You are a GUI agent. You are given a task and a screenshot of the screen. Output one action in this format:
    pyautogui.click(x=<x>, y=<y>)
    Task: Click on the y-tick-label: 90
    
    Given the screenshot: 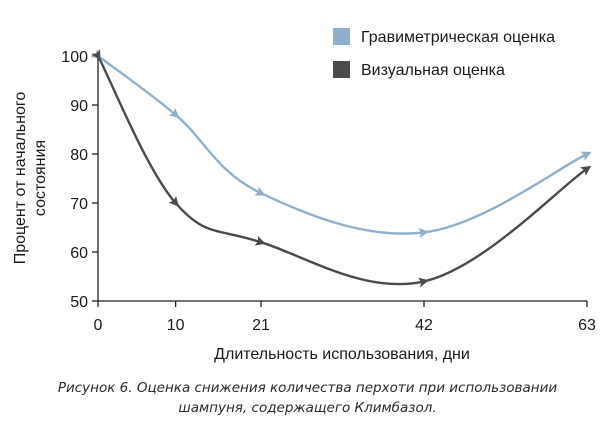 What is the action you would take?
    pyautogui.click(x=79, y=106)
    